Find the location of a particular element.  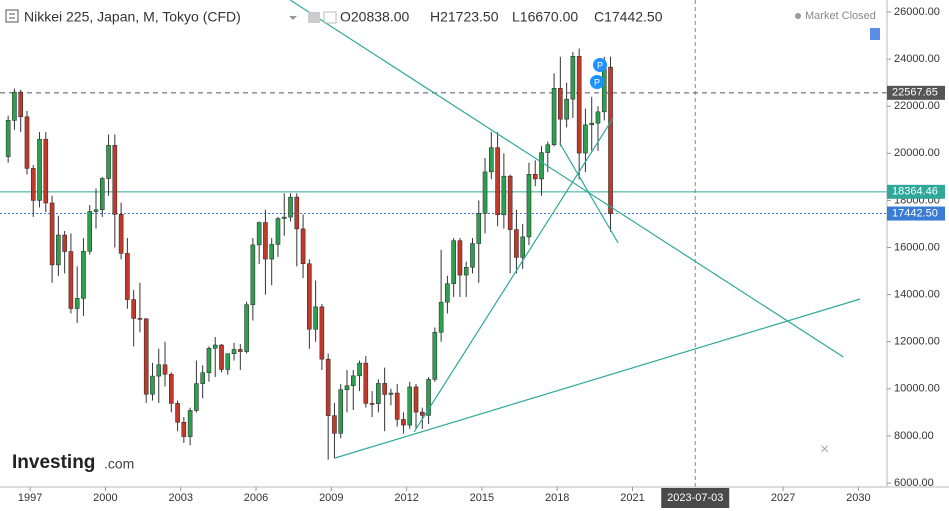

y-tick-label: 20000.00 is located at coordinates (917, 153).